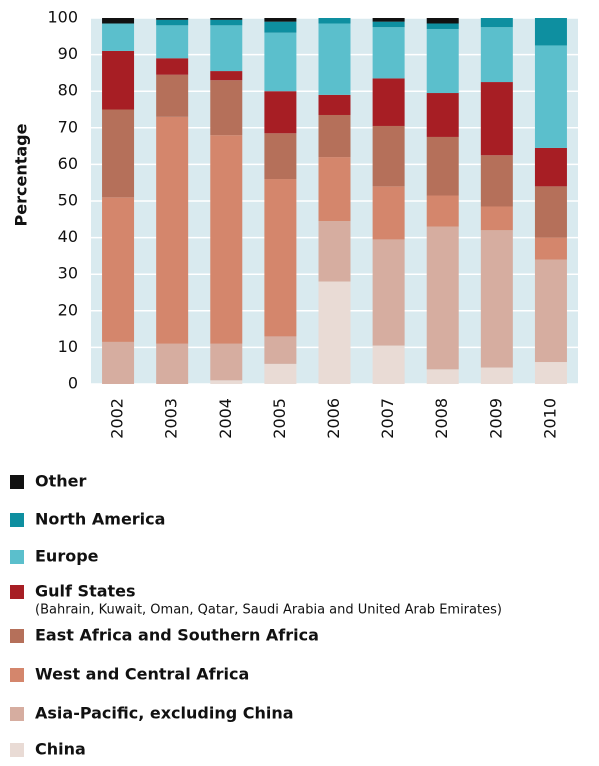  Describe the element at coordinates (225, 418) in the screenshot. I see `x-tick-label: 2004` at that location.